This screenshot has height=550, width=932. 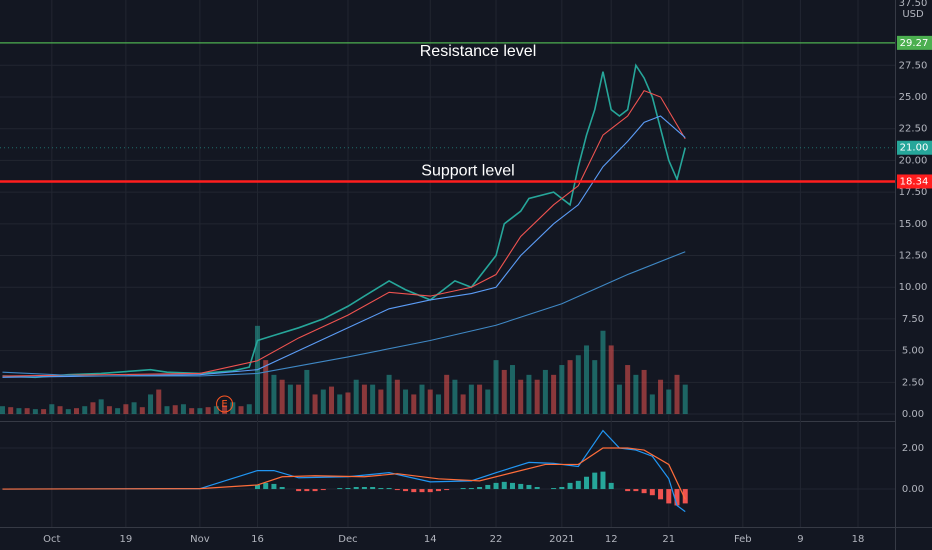 I want to click on y-tick-label: 20.00, so click(x=913, y=160).